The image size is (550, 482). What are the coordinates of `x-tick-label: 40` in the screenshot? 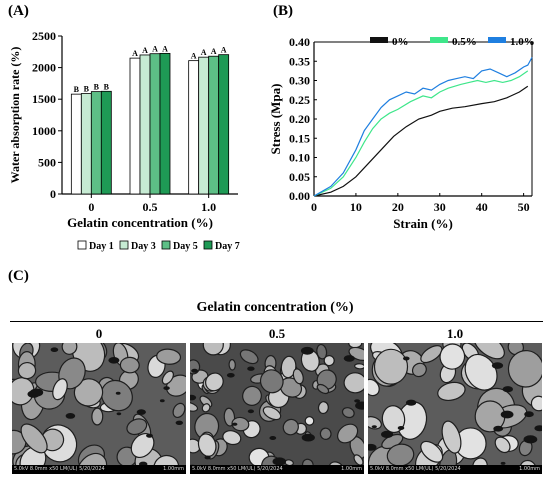 It's located at (482, 207).